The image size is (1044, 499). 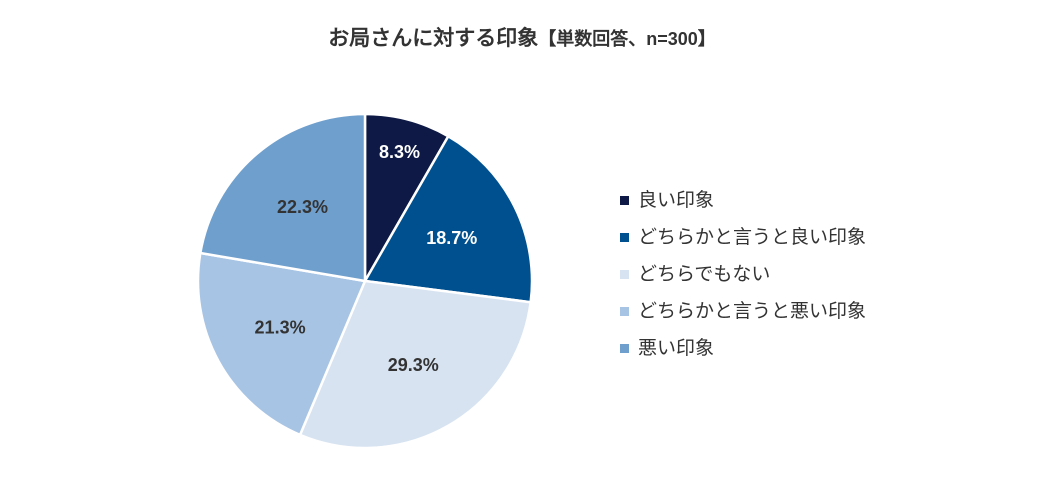 What do you see at coordinates (752, 237) in the screenshot?
I see `legend-label: どちらかと言うと良い印象` at bounding box center [752, 237].